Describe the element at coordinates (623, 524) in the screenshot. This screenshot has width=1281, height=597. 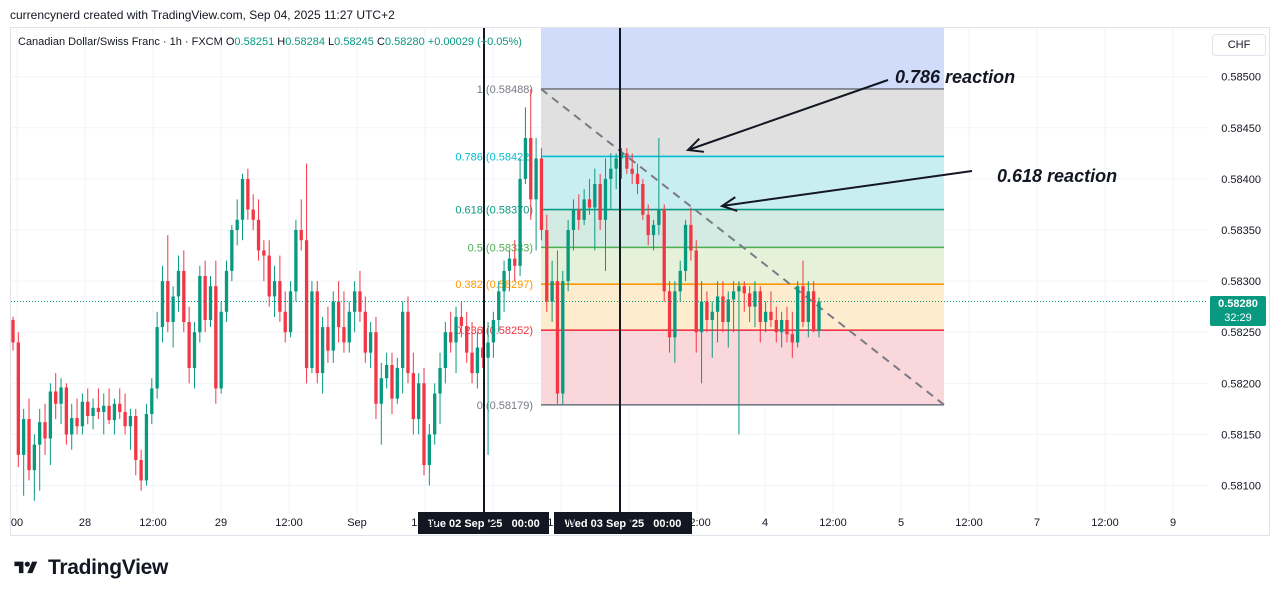
I see `crosshair-date-label: Wed 03 Sep '25 00:00` at that location.